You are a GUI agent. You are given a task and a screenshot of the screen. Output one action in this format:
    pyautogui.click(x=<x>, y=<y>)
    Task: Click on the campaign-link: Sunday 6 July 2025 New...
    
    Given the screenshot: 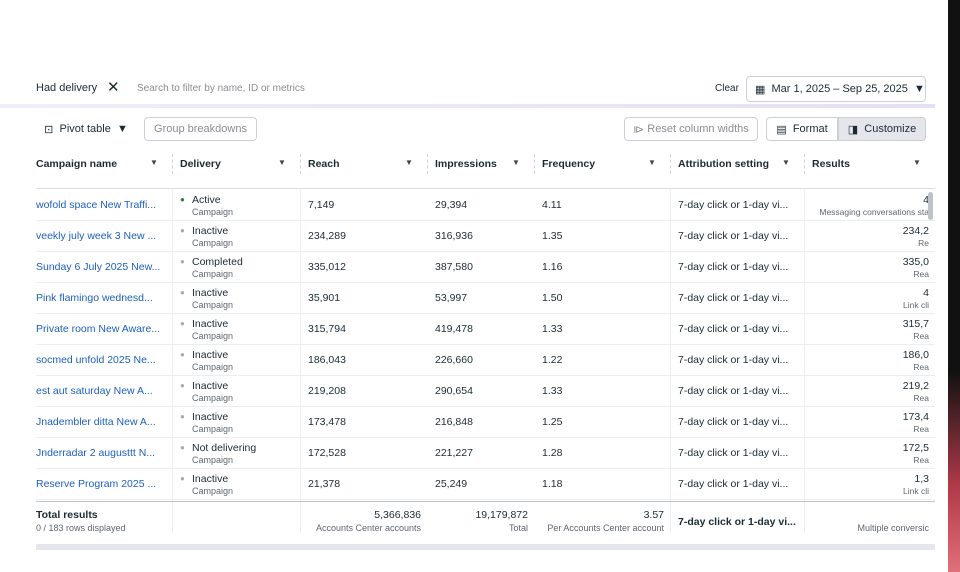 What is the action you would take?
    pyautogui.click(x=98, y=267)
    